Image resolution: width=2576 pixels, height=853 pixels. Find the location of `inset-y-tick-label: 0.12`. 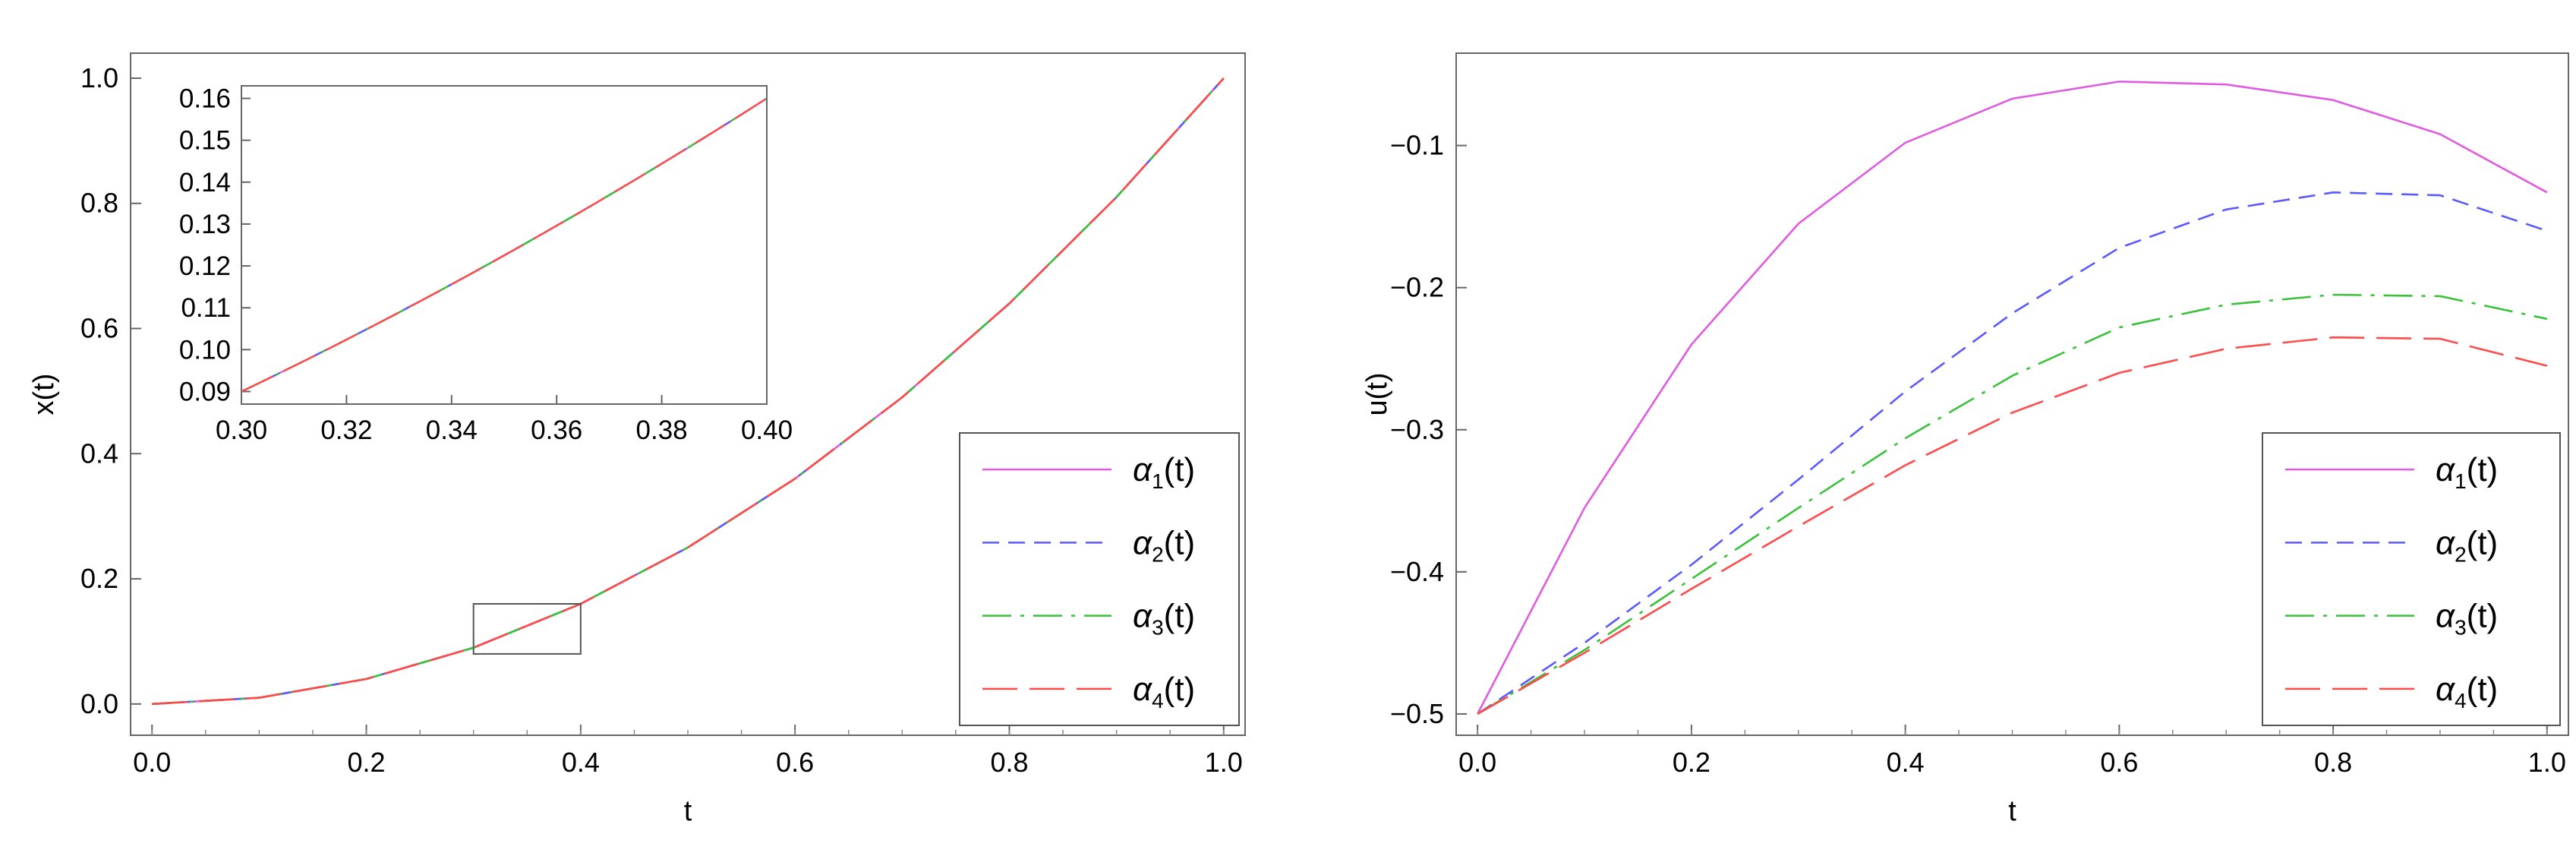

inset-y-tick-label: 0.12 is located at coordinates (205, 266).